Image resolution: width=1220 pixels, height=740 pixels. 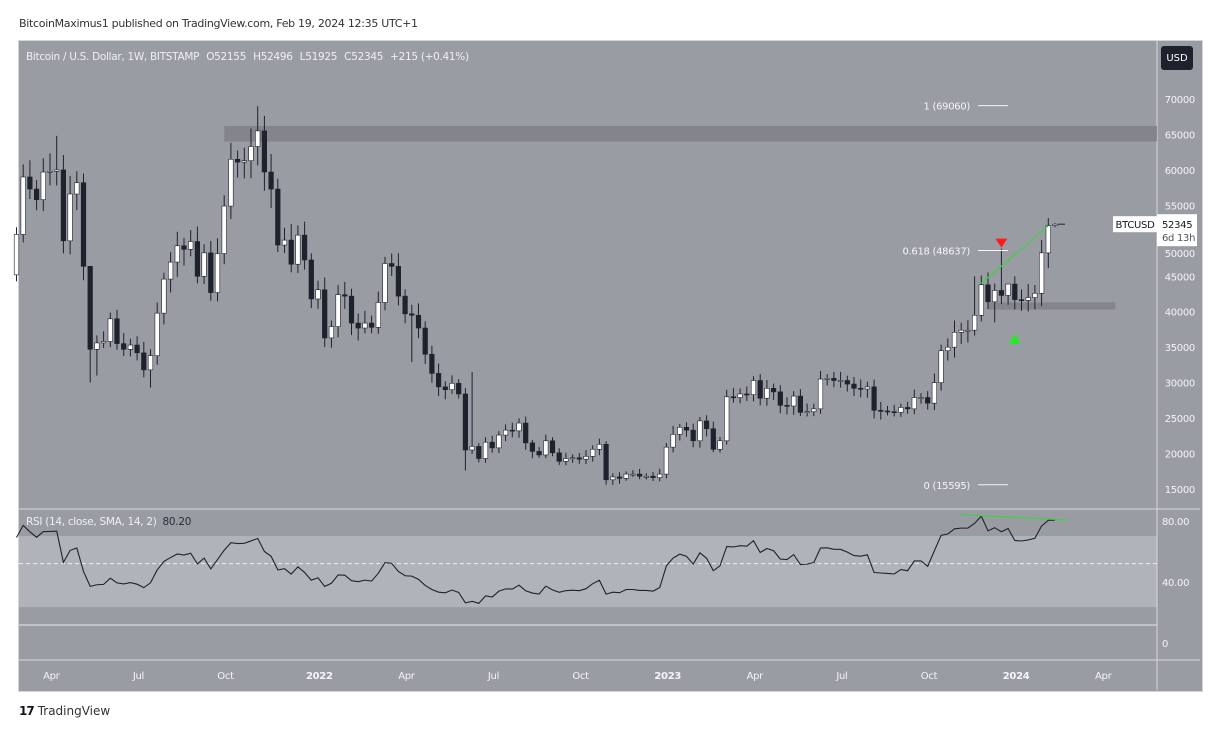 What do you see at coordinates (1180, 313) in the screenshot?
I see `price-tick-label: 40000` at bounding box center [1180, 313].